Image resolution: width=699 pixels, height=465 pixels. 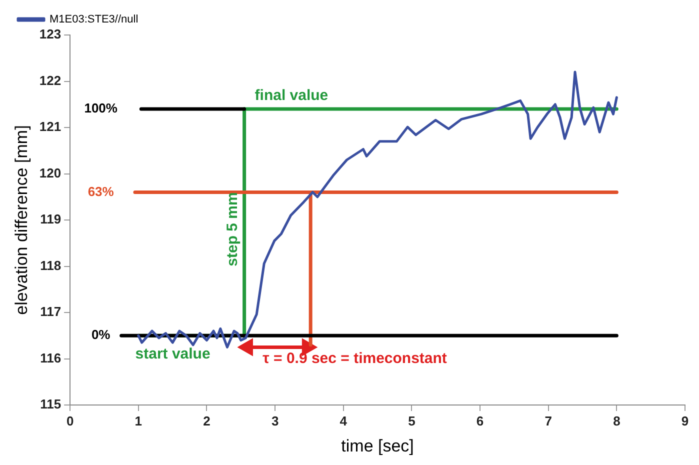 What do you see at coordinates (291, 95) in the screenshot?
I see `annotation: final value` at bounding box center [291, 95].